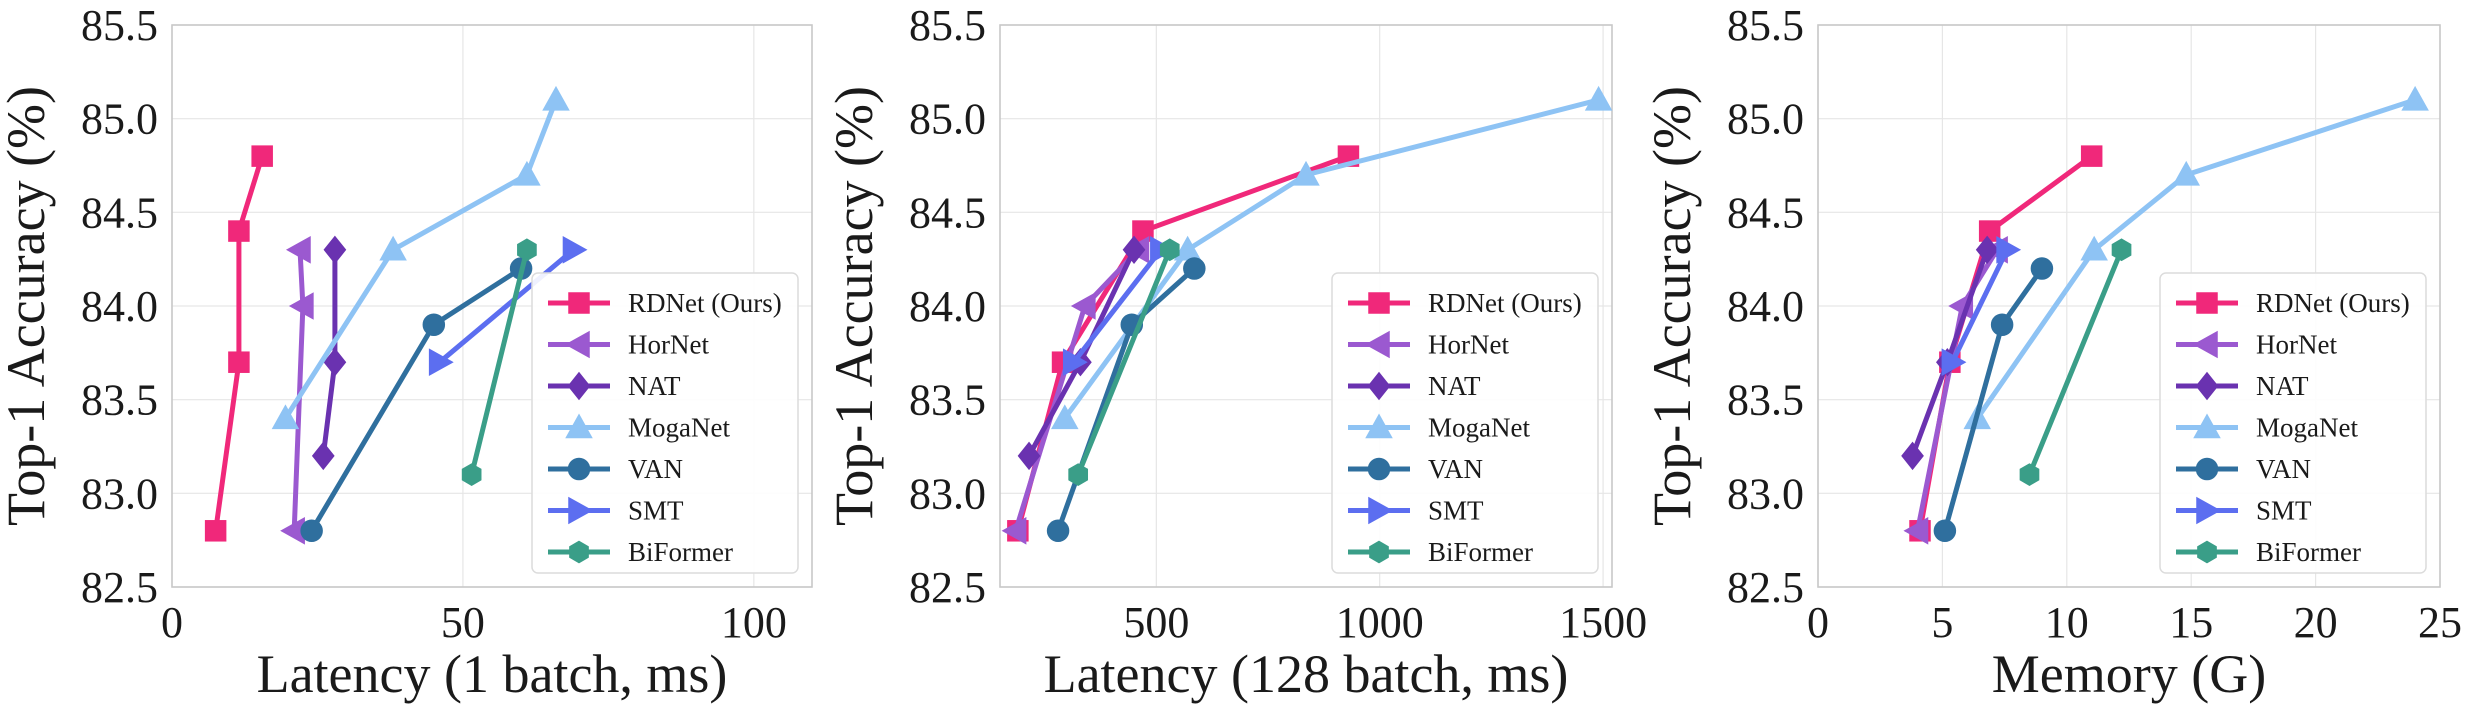  I want to click on x-tick-label: 15, so click(2191, 622).